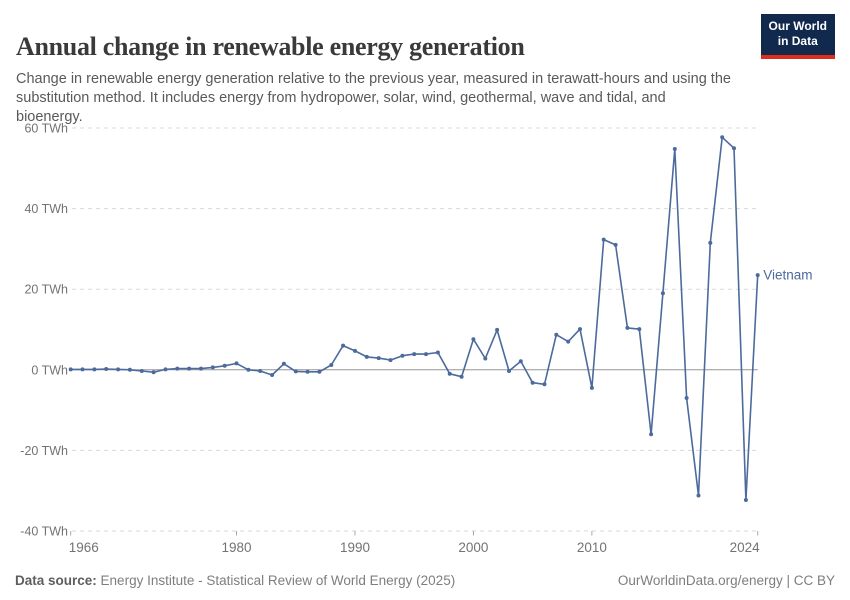  I want to click on x-tick-label: 2010, so click(592, 547).